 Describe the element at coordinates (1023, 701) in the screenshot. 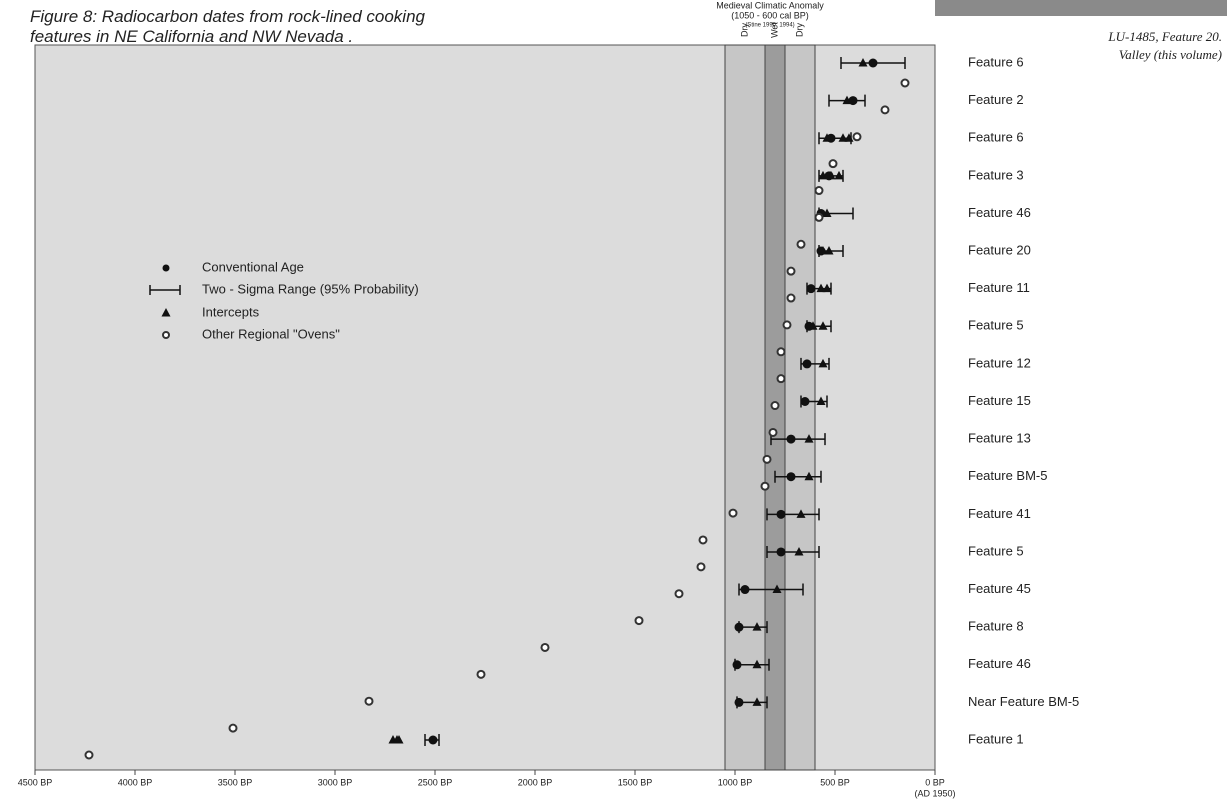

I see `row-label: Near Feature BM-5` at that location.